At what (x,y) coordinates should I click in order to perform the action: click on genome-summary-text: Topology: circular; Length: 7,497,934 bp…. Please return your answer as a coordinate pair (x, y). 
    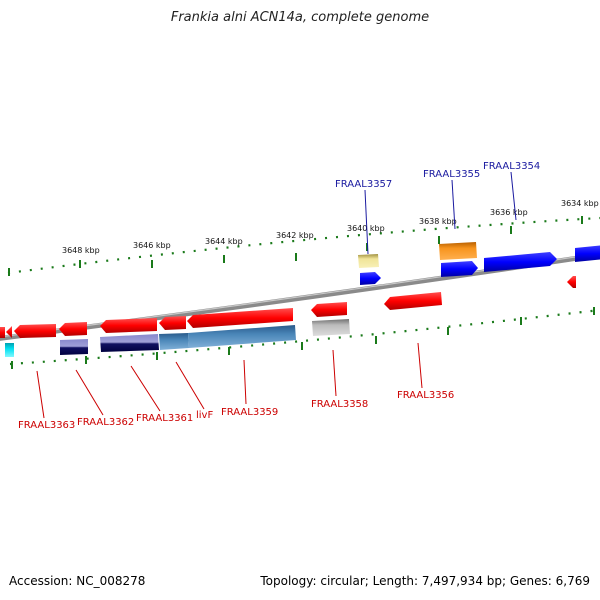
    Looking at the image, I should click on (425, 581).